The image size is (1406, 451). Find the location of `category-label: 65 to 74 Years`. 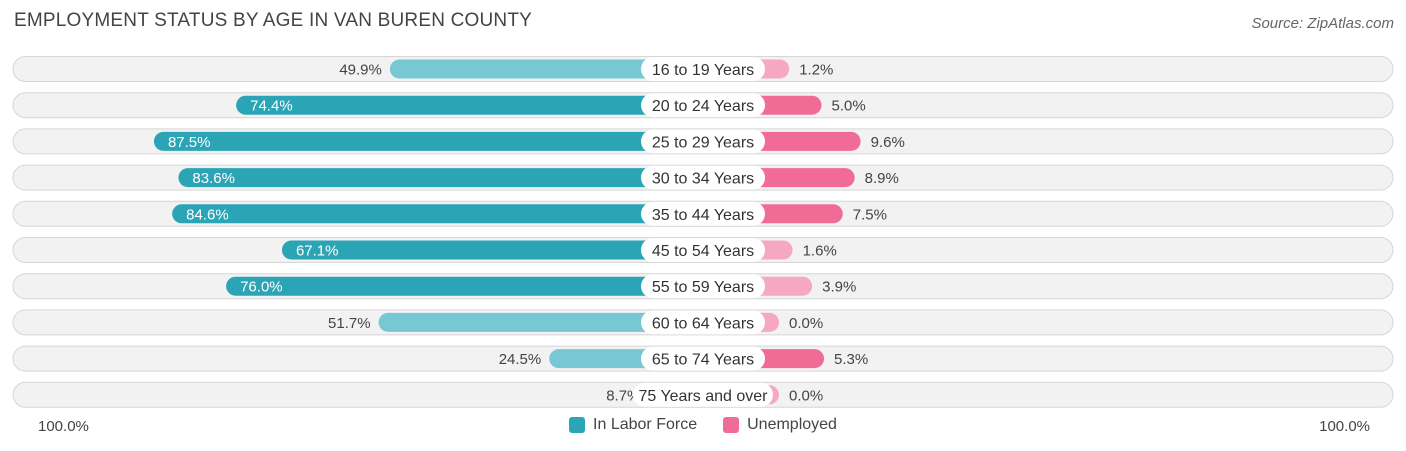

category-label: 65 to 74 Years is located at coordinates (703, 360).